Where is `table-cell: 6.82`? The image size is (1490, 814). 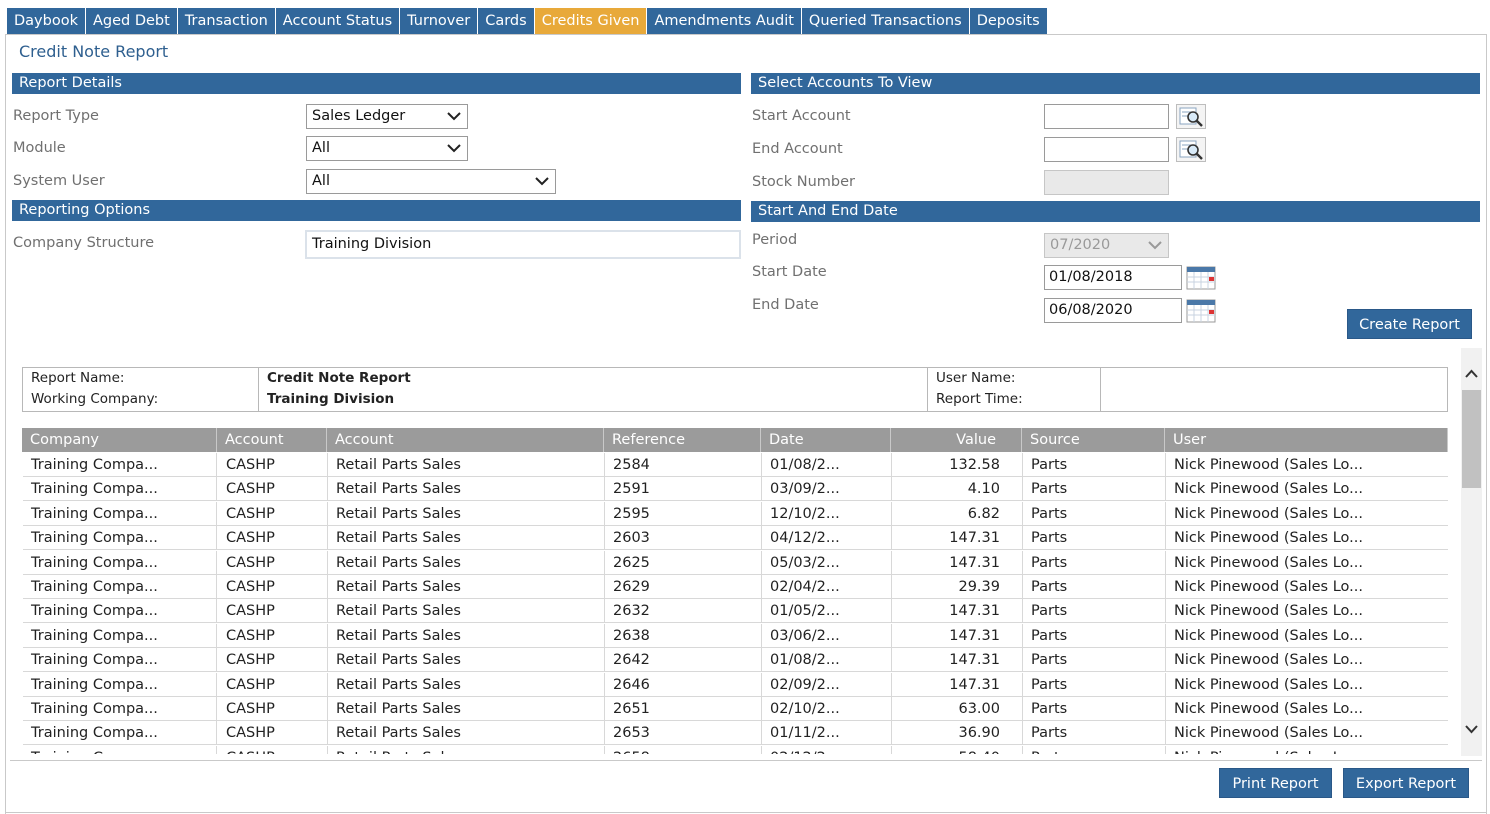
table-cell: 6.82 is located at coordinates (957, 513).